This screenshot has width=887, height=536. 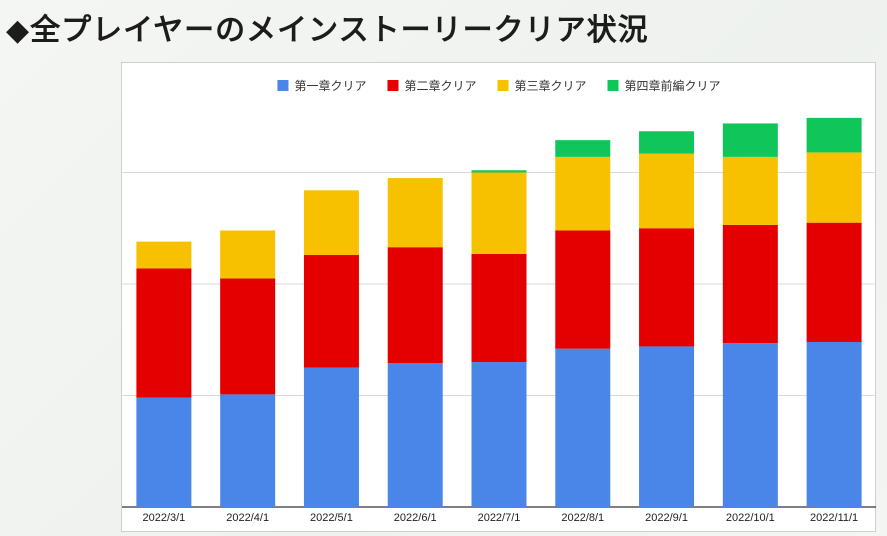 What do you see at coordinates (247, 518) in the screenshot?
I see `x-tick-label: 2022/4/1` at bounding box center [247, 518].